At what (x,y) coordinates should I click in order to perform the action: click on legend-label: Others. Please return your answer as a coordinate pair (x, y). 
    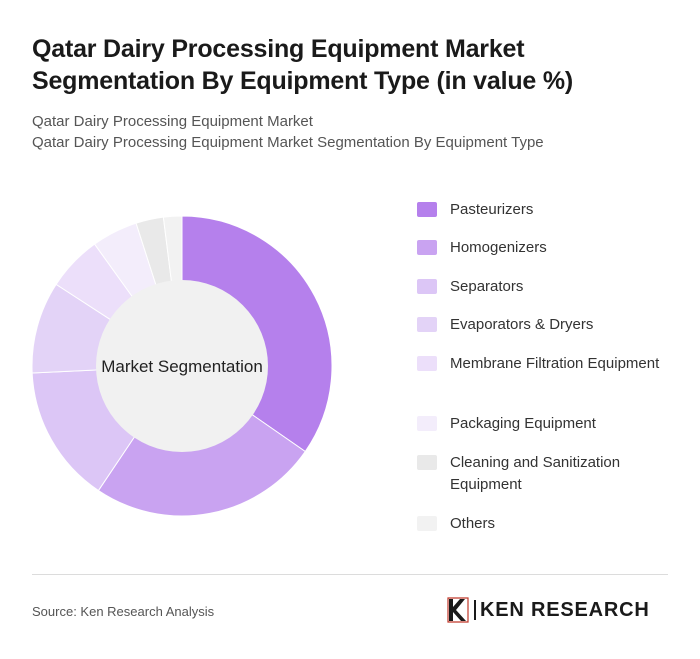
    Looking at the image, I should click on (473, 523).